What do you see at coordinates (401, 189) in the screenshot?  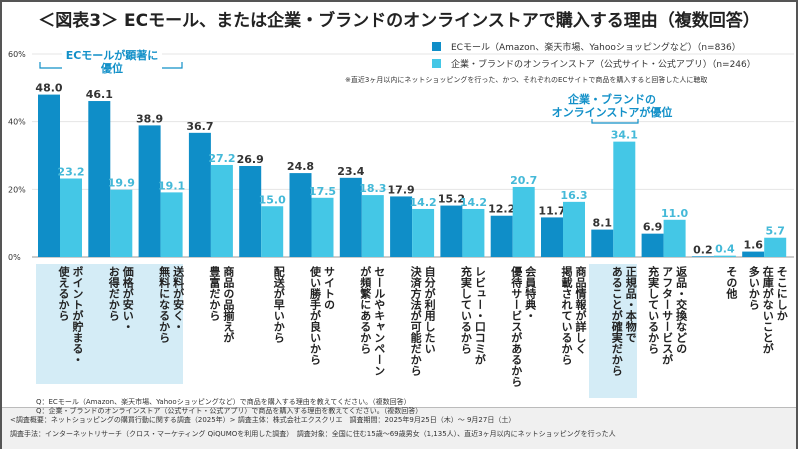 I see `data-label: 17.9` at bounding box center [401, 189].